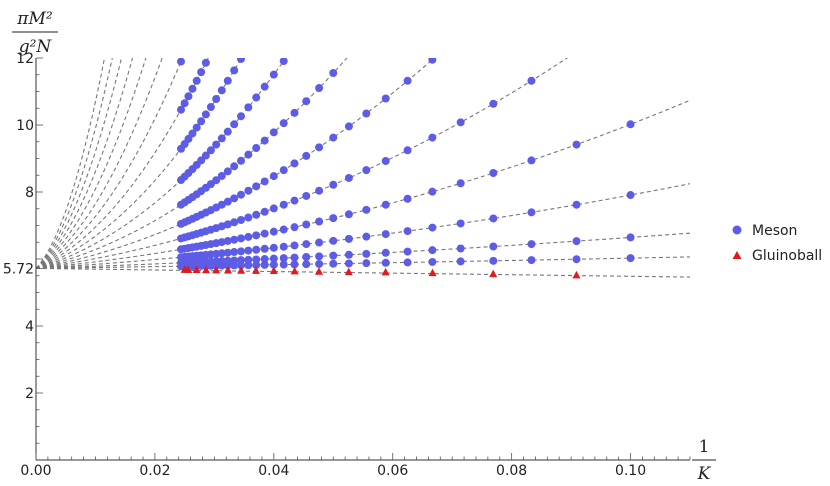 Image resolution: width=830 pixels, height=486 pixels. I want to click on x-axis-label-numerator: 1, so click(704, 447).